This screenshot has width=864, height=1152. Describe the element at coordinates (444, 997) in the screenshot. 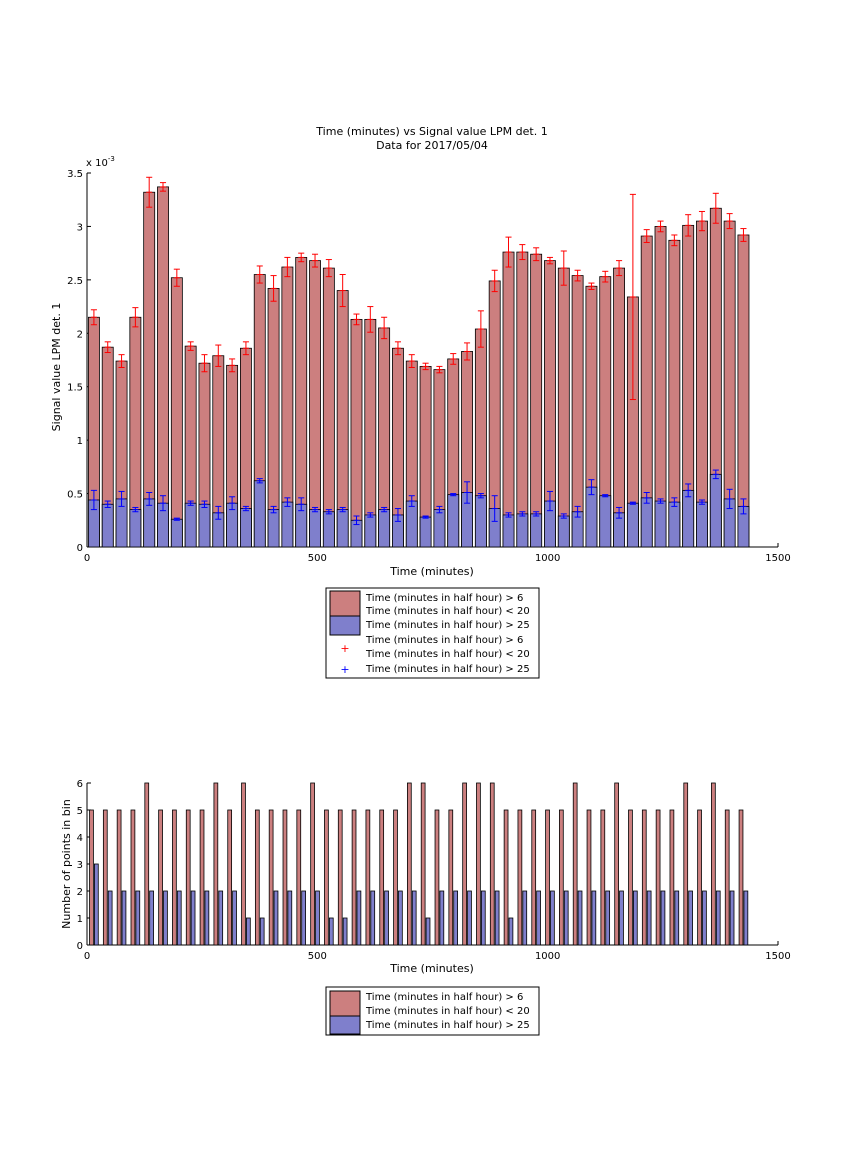

I see `bottom-legend-entry-1: Time (minutes in half hour) > 6` at that location.